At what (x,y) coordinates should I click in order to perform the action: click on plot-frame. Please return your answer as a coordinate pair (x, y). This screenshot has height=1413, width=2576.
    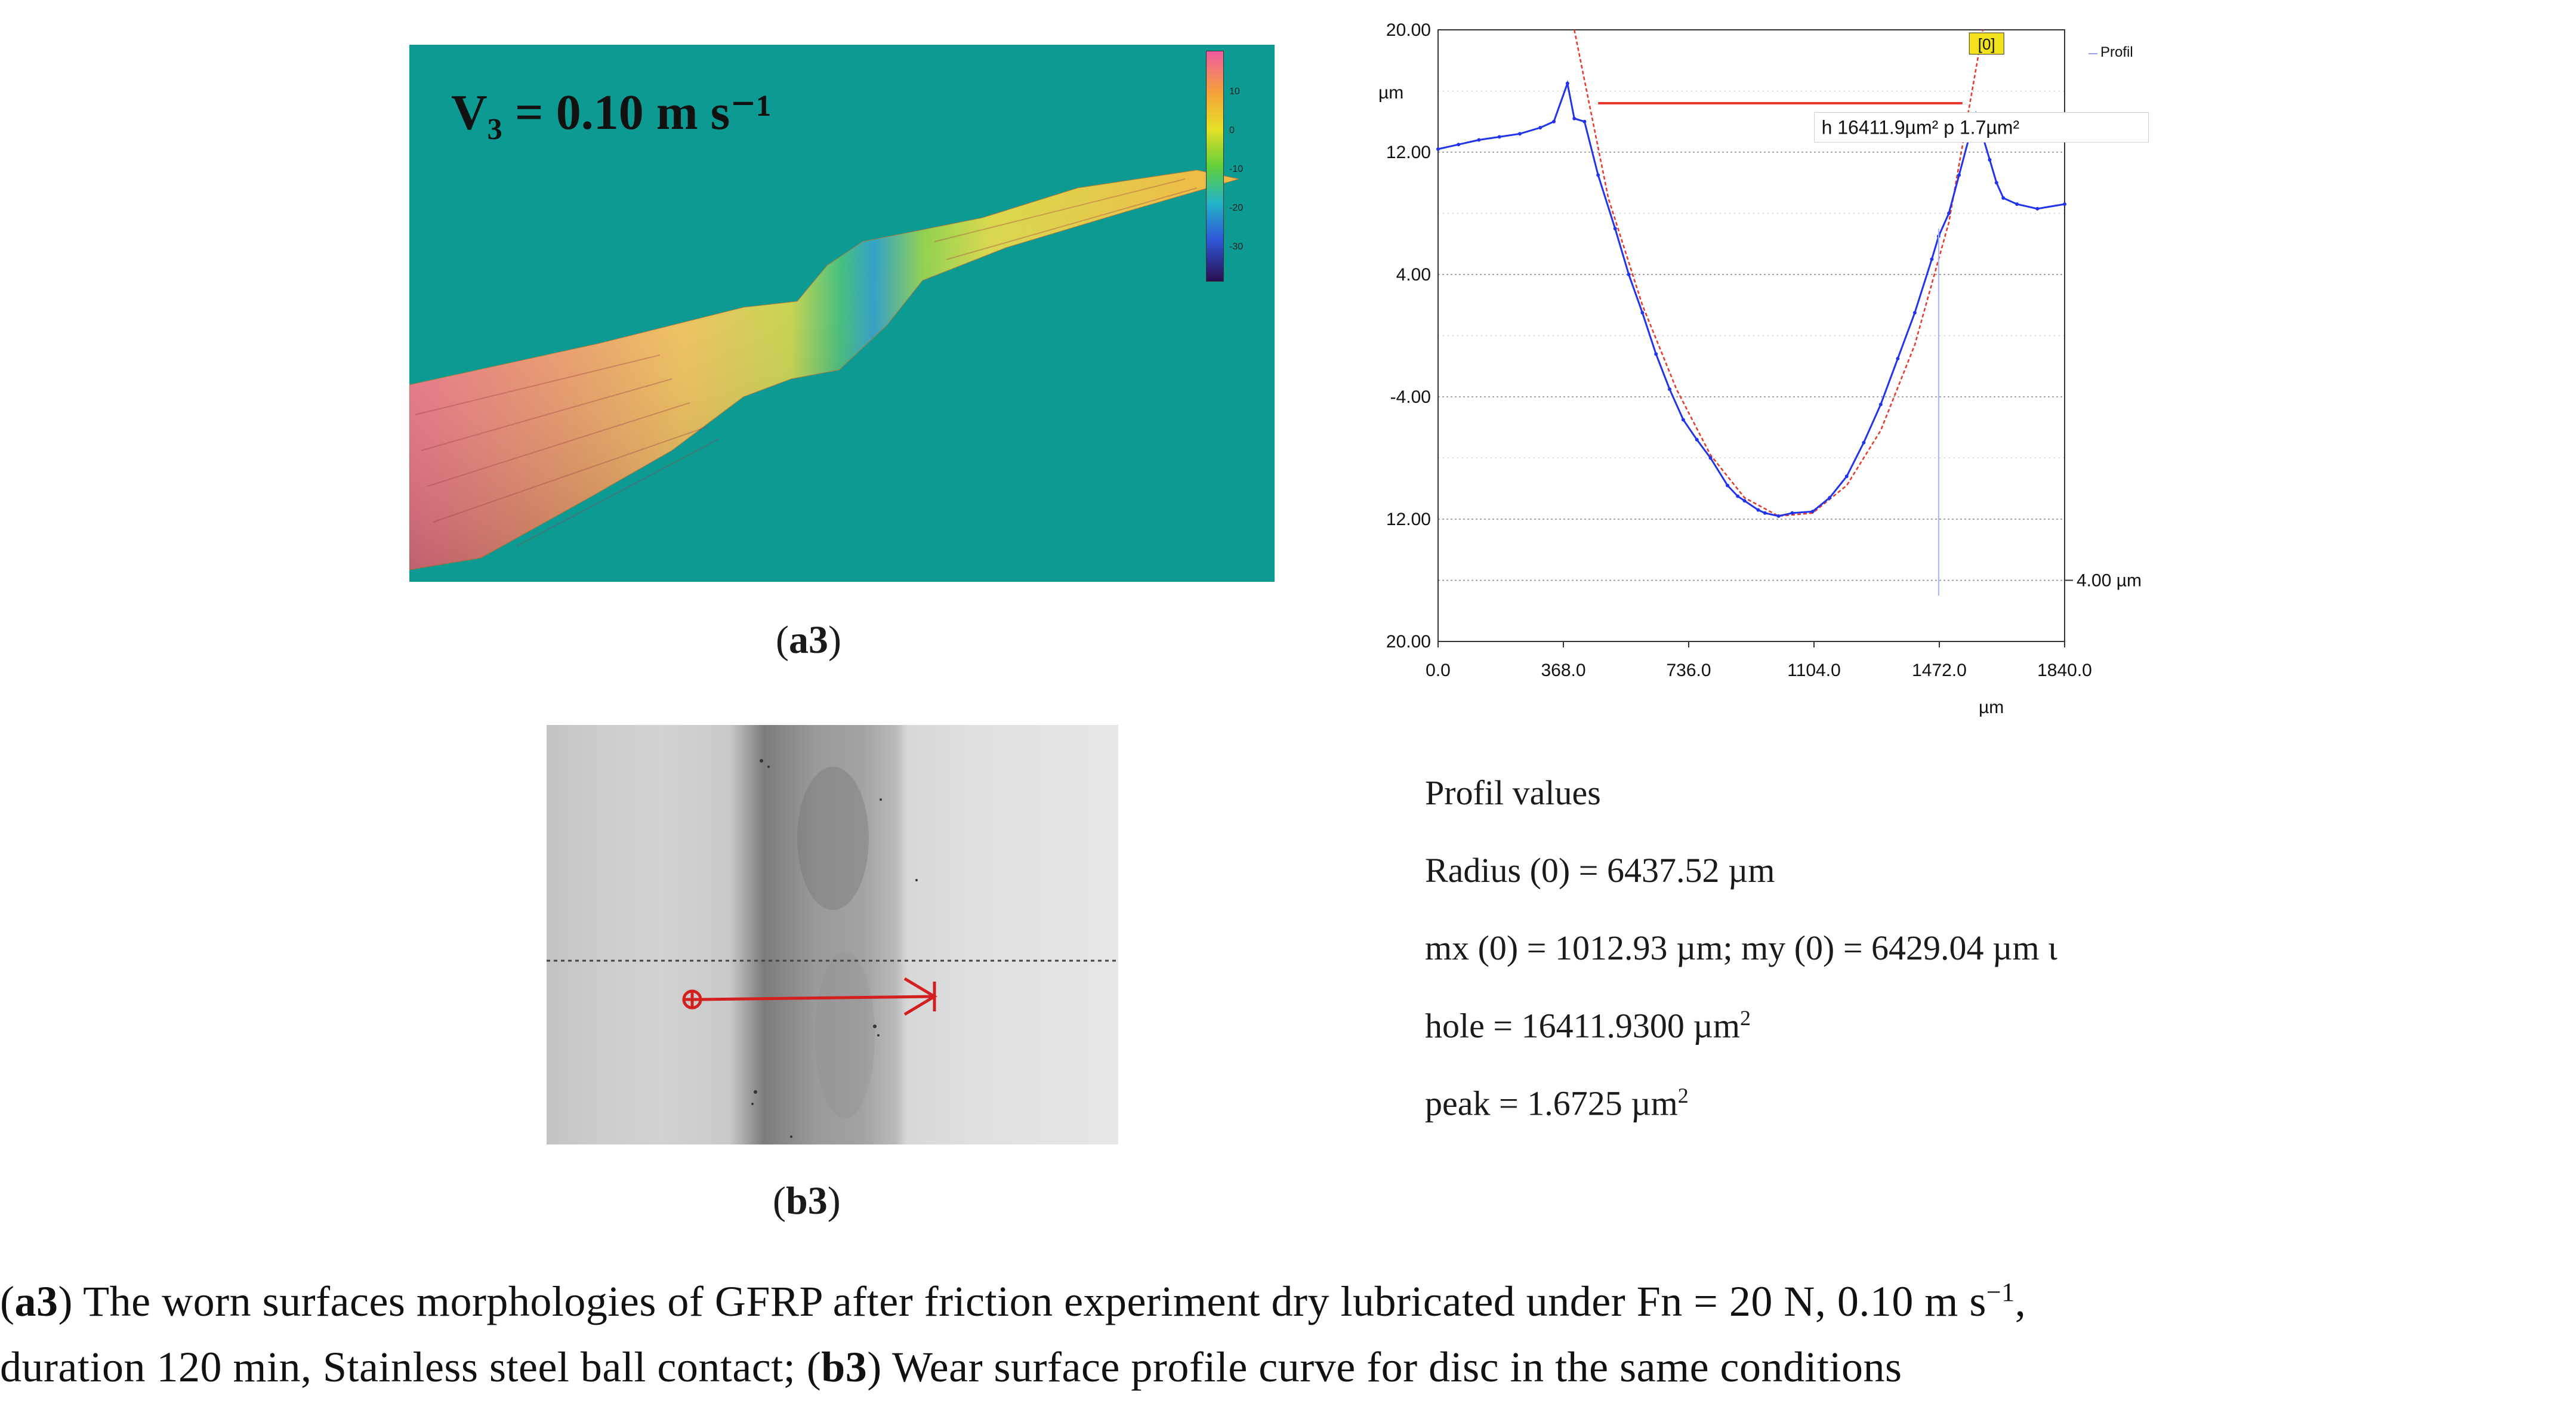
    Looking at the image, I should click on (1751, 335).